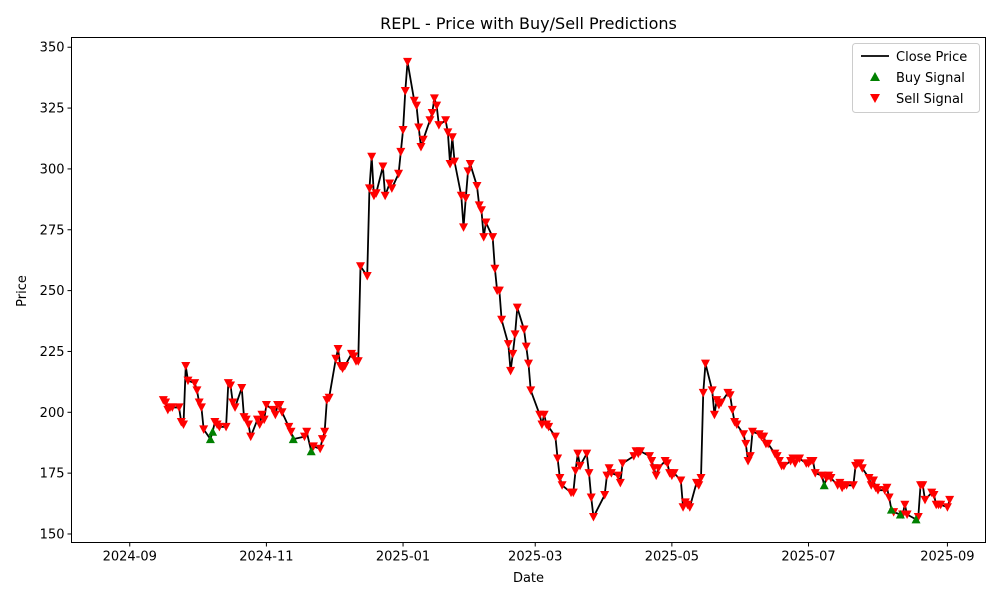  What do you see at coordinates (130, 557) in the screenshot?
I see `x-tick-label: 2024-09` at bounding box center [130, 557].